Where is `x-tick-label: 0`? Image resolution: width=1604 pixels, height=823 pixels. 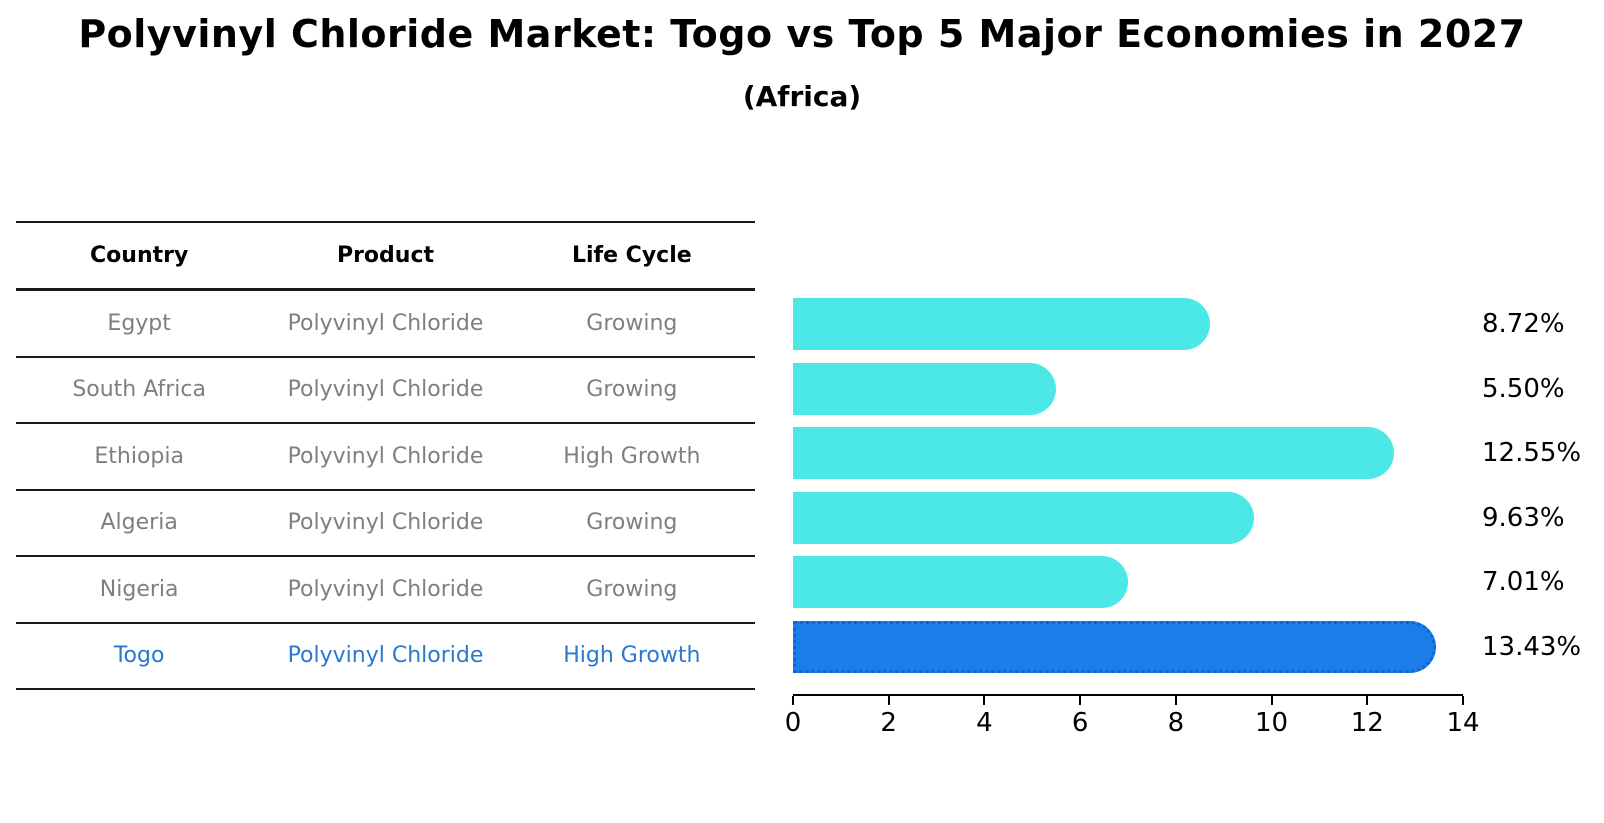
x-tick-label: 0 is located at coordinates (793, 723).